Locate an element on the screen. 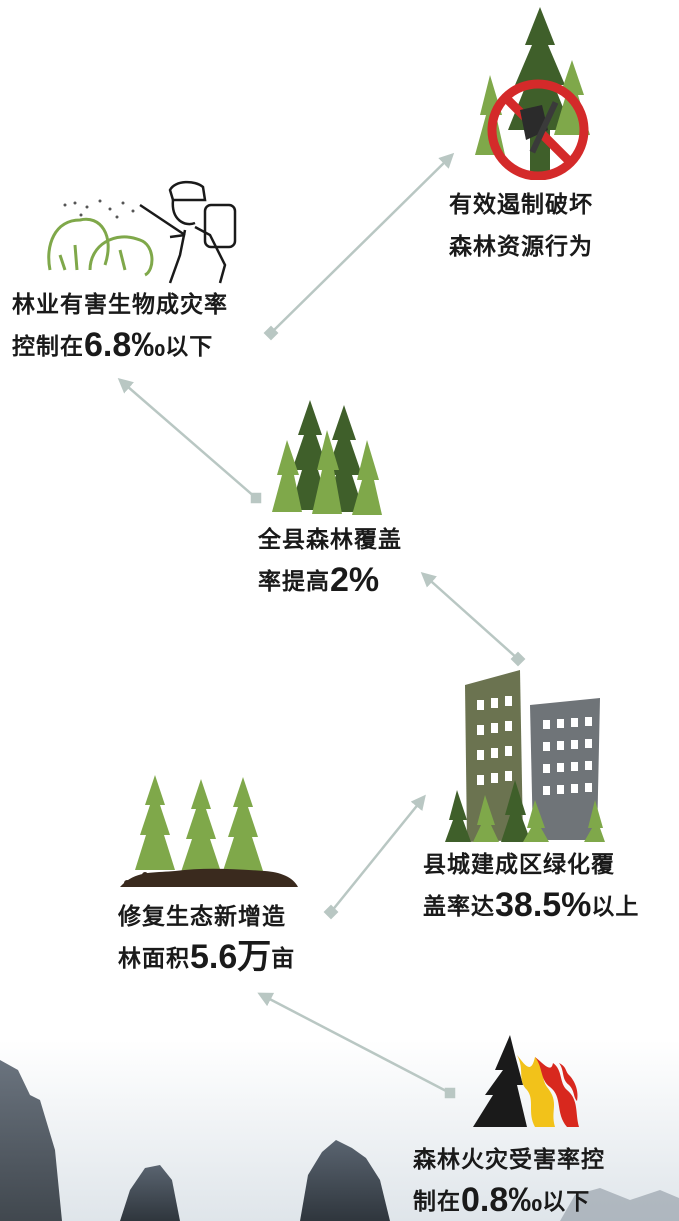 The image size is (679, 1221). caption-line1: 林业有害生物成灾率 is located at coordinates (120, 305).